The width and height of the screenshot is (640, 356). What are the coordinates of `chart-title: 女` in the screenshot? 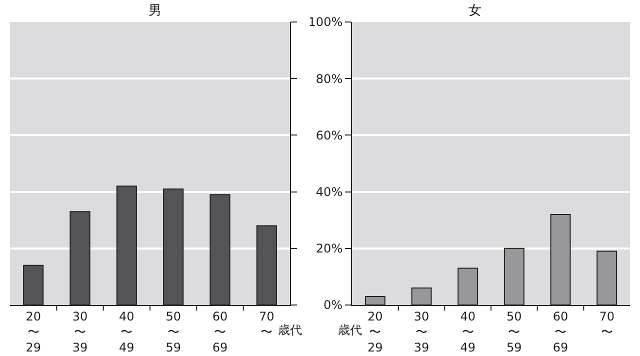 It's located at (475, 10).